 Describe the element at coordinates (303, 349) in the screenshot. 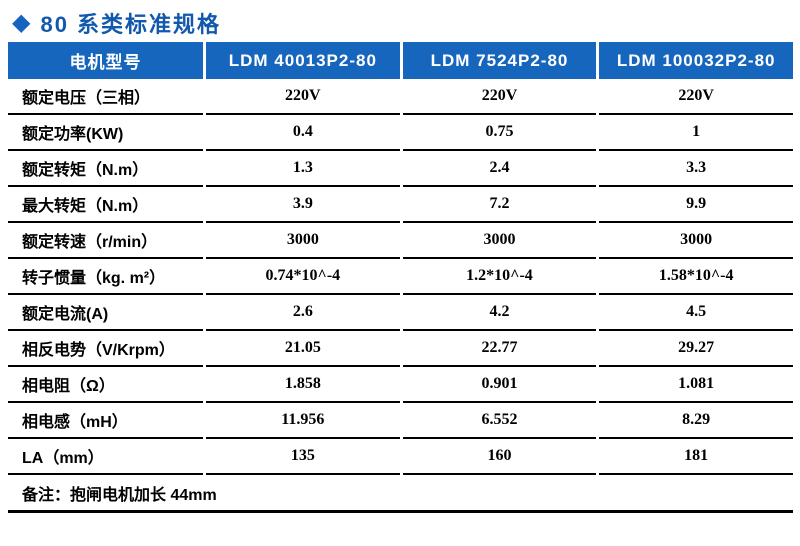

I see `row-value: 21.05` at that location.